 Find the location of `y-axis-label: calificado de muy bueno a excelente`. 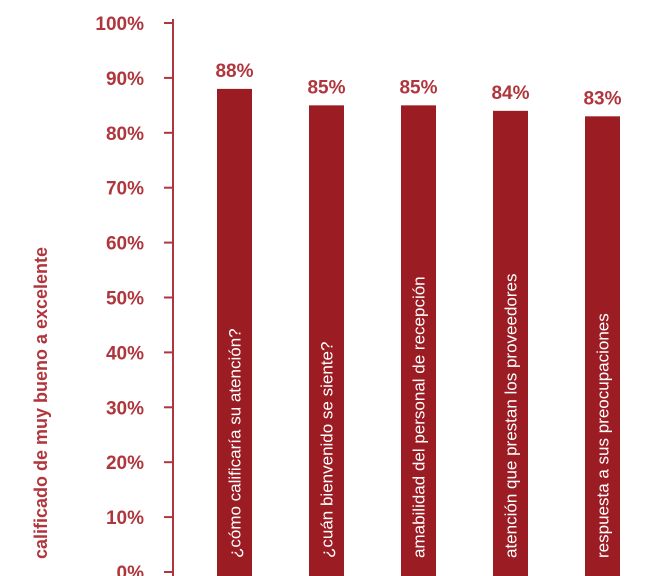

y-axis-label: calificado de muy bueno a excelente is located at coordinates (41, 403).